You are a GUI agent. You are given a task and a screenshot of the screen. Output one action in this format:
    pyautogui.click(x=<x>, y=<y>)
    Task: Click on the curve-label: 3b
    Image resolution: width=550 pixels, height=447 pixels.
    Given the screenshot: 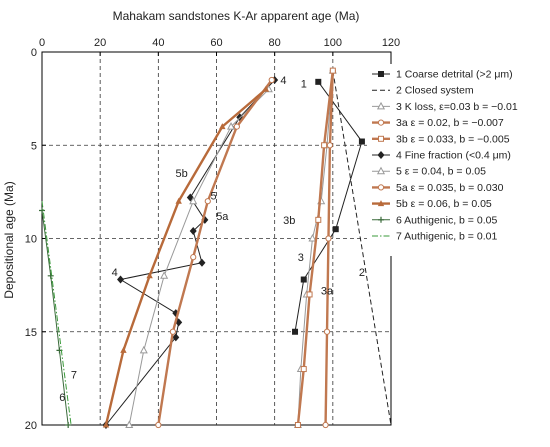 What is the action you would take?
    pyautogui.click(x=289, y=221)
    